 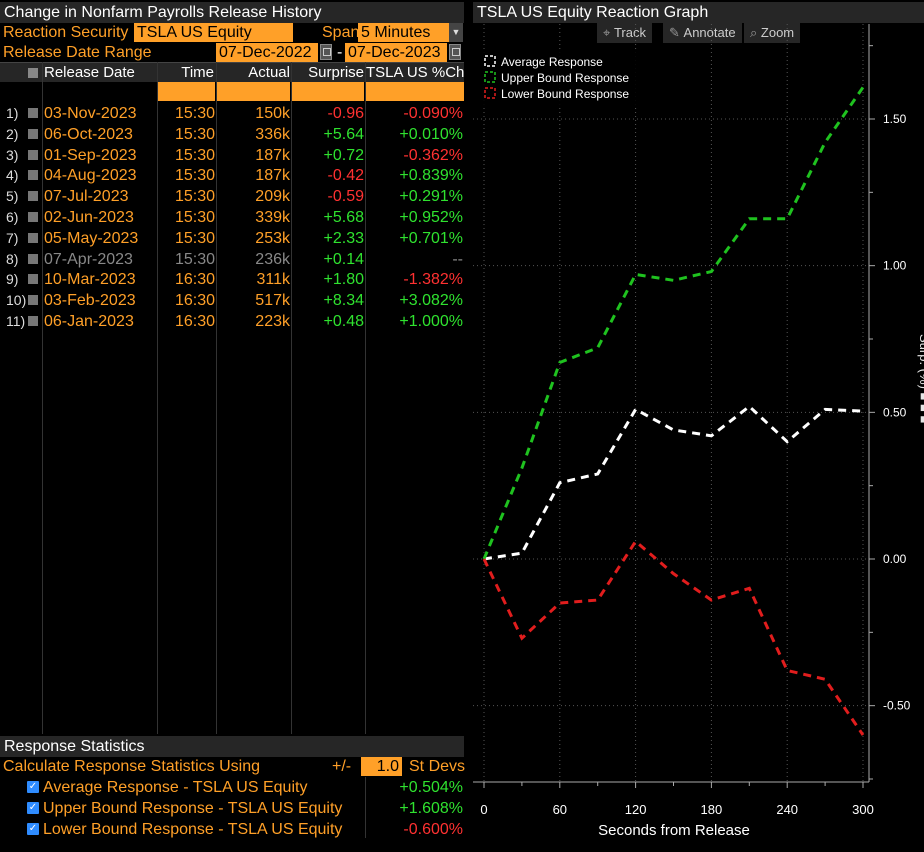 What do you see at coordinates (194, 155) in the screenshot?
I see `time-cell: 15:30` at bounding box center [194, 155].